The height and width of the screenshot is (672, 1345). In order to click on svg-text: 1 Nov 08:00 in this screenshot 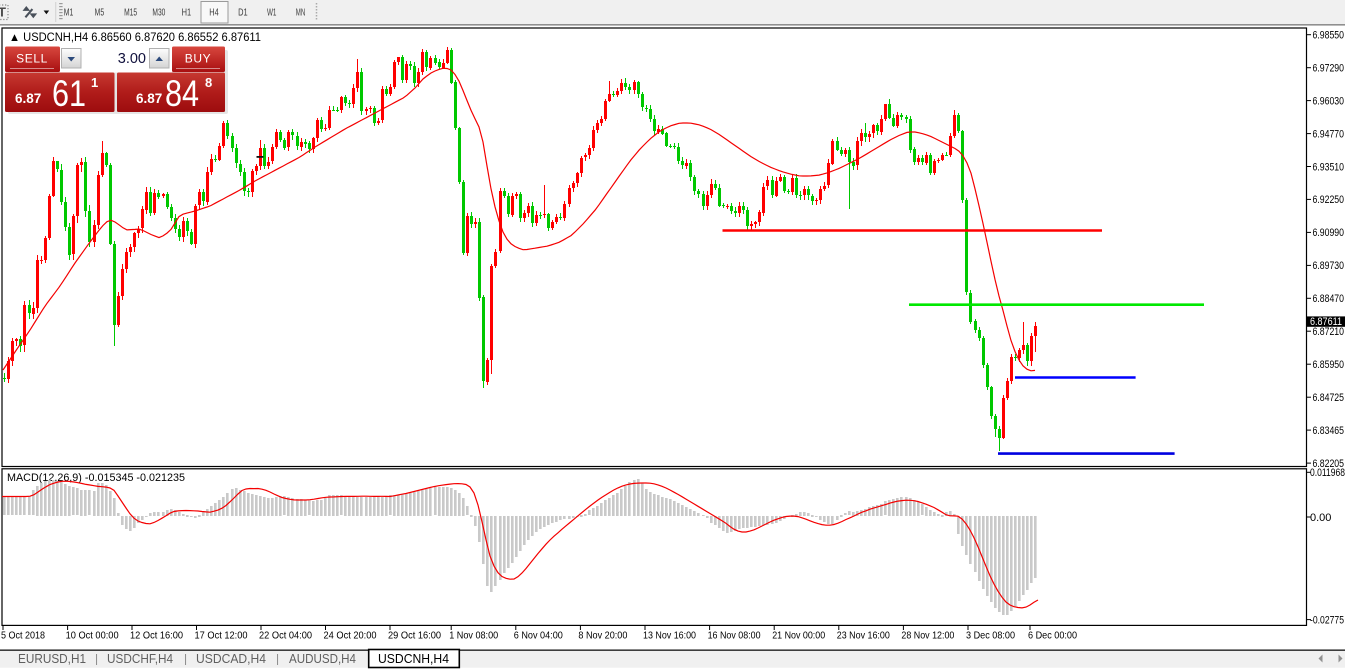, I will do `click(473, 636)`.